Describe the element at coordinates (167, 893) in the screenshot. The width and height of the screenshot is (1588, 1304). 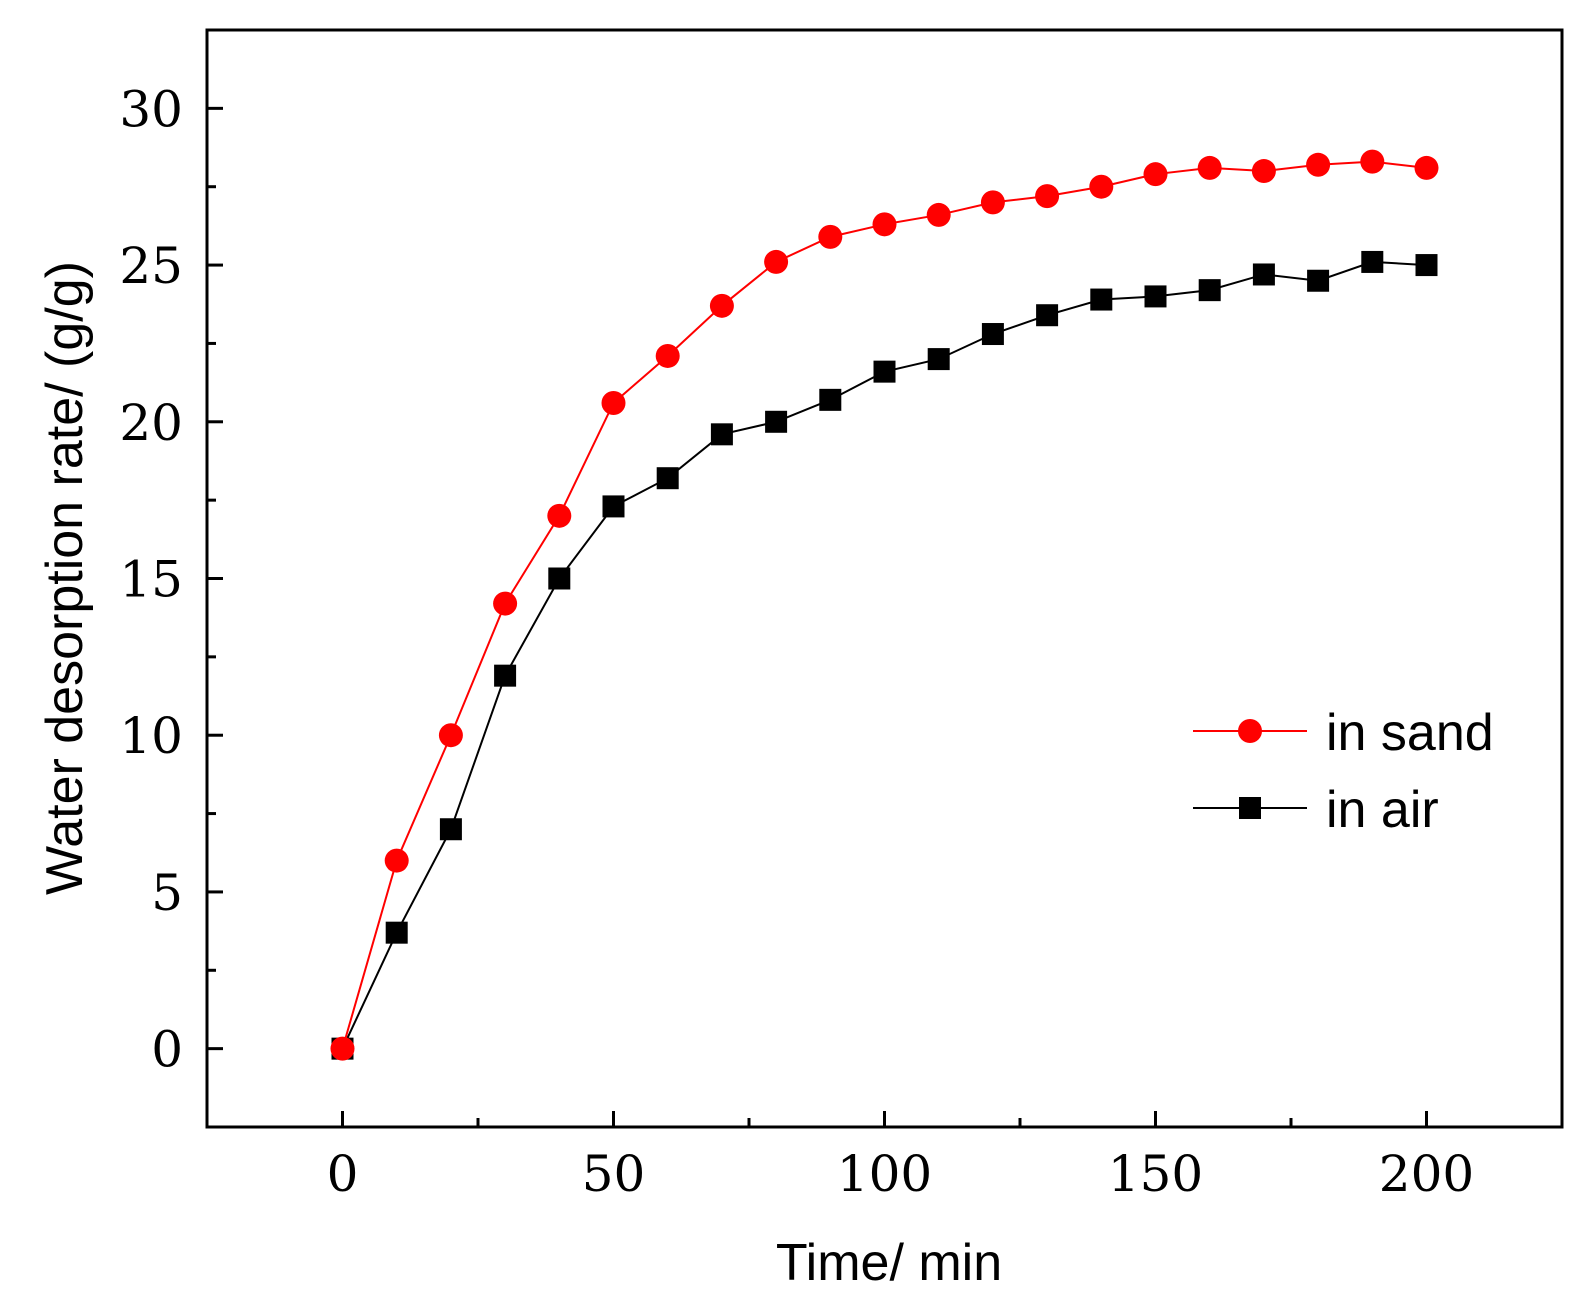
I see `y-tick-label: 5` at that location.